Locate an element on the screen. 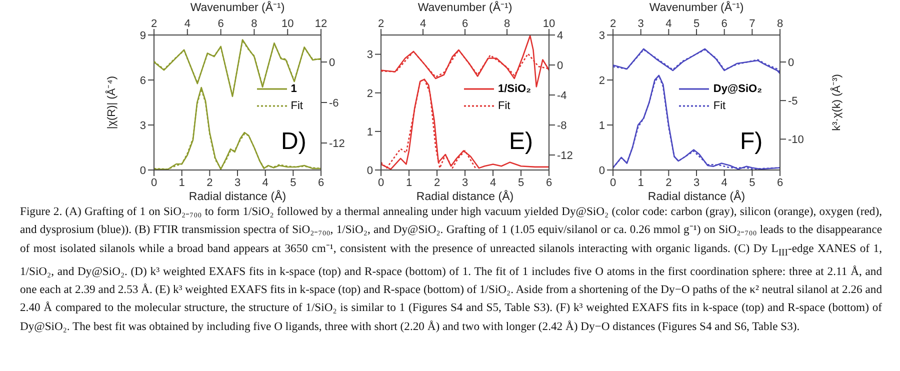 This screenshot has width=900, height=371. y-tick-label: 9 is located at coordinates (143, 36).